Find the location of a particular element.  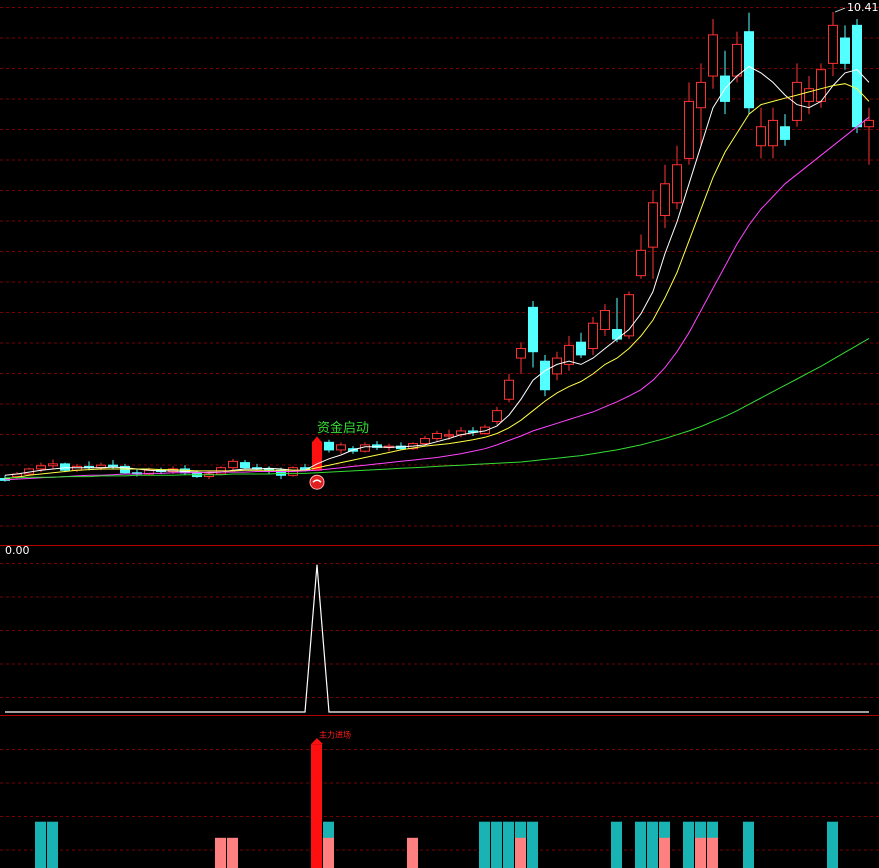

indicator-value: 0.00 is located at coordinates (17, 550).